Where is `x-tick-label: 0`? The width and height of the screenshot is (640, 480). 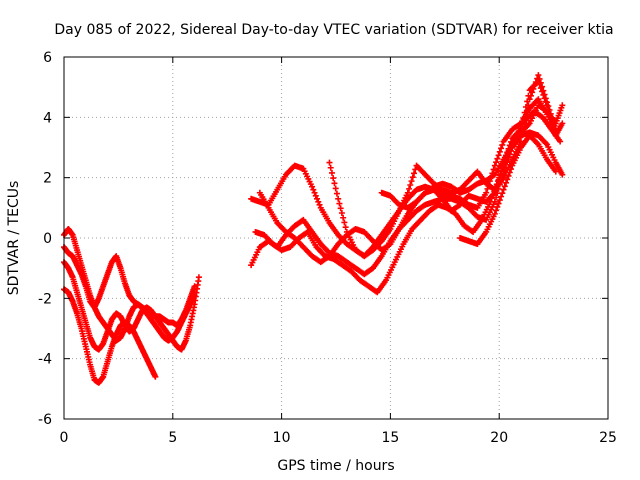 x-tick-label: 0 is located at coordinates (64, 438).